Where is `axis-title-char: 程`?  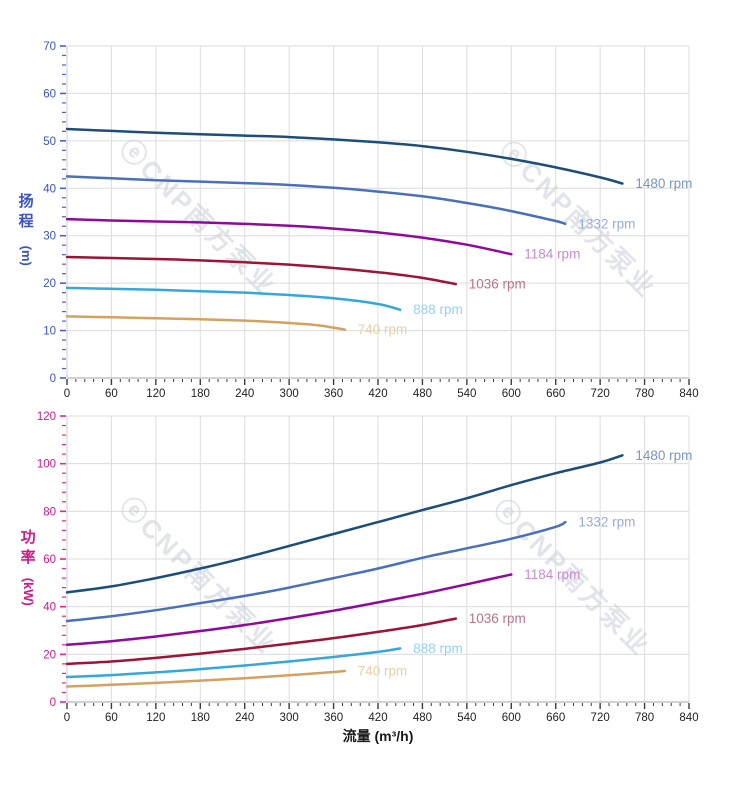 axis-title-char: 程 is located at coordinates (26, 222).